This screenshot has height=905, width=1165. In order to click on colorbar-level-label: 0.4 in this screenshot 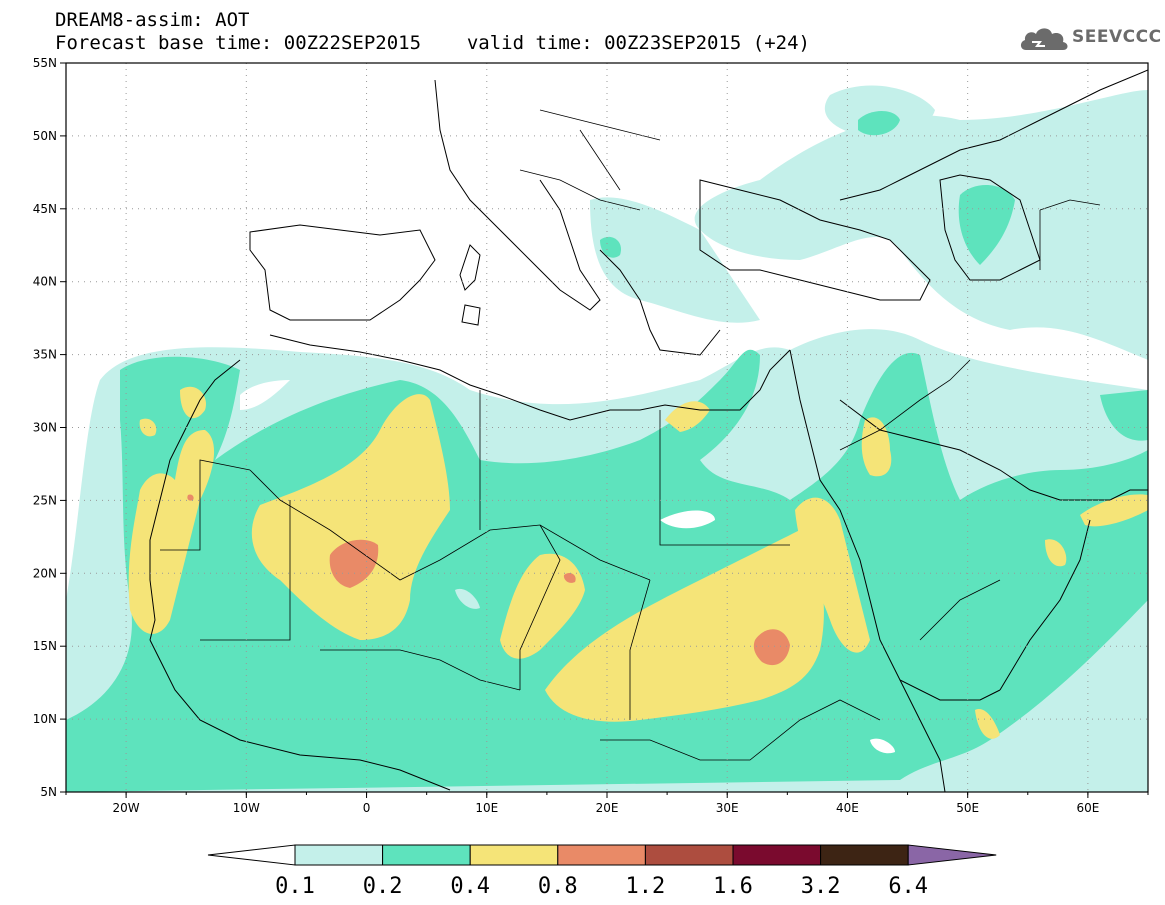, I will do `click(470, 886)`.